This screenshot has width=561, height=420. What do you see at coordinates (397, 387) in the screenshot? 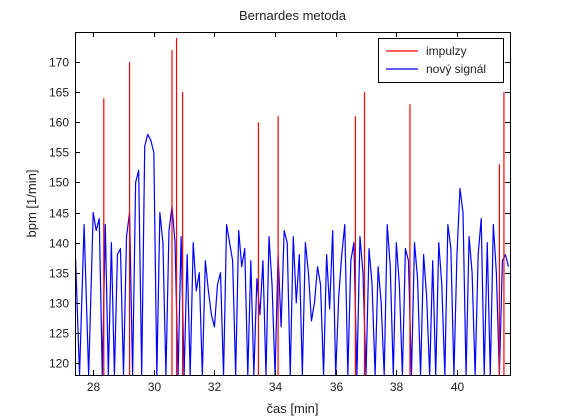
I see `x-tick-label: 38` at bounding box center [397, 387].